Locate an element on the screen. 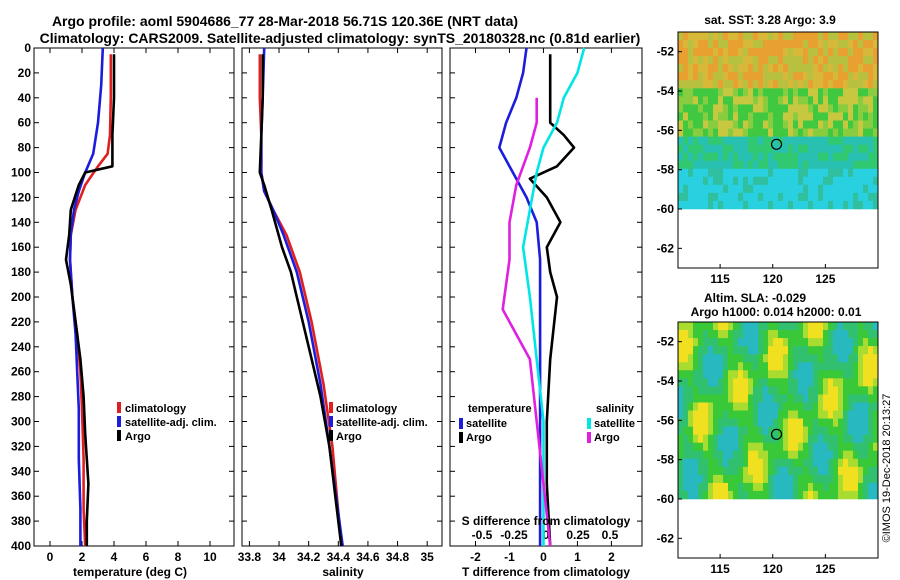  x2-tick-label: -0.5 is located at coordinates (482, 535).